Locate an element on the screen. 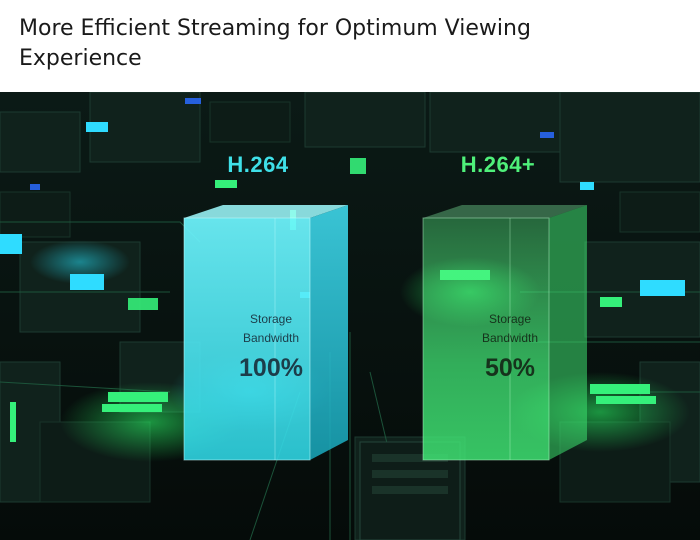  percent-value: 100% is located at coordinates (271, 368).